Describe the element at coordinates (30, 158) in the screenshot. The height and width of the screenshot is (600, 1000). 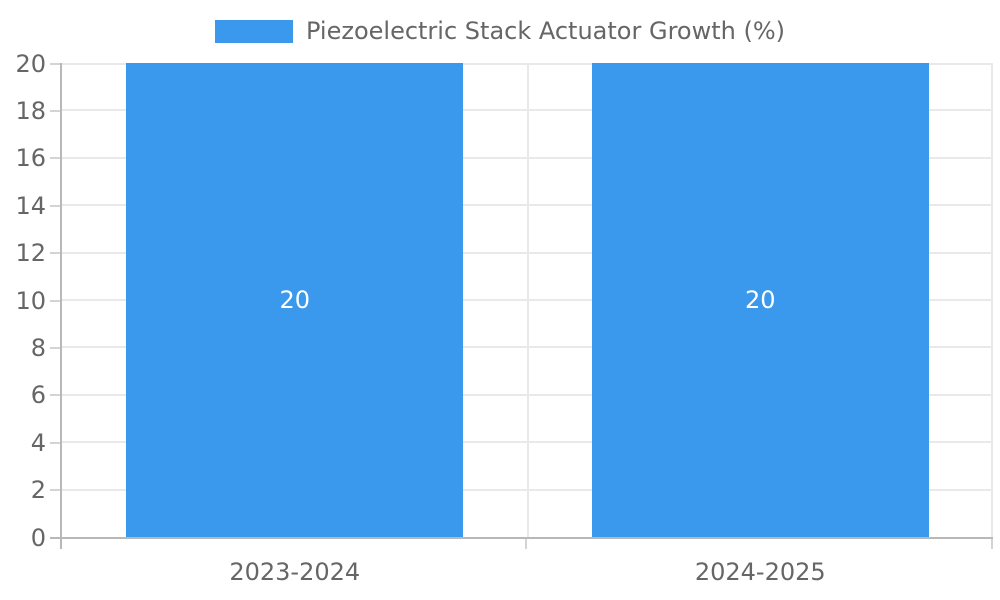
I see `y-tick-label: 16` at that location.